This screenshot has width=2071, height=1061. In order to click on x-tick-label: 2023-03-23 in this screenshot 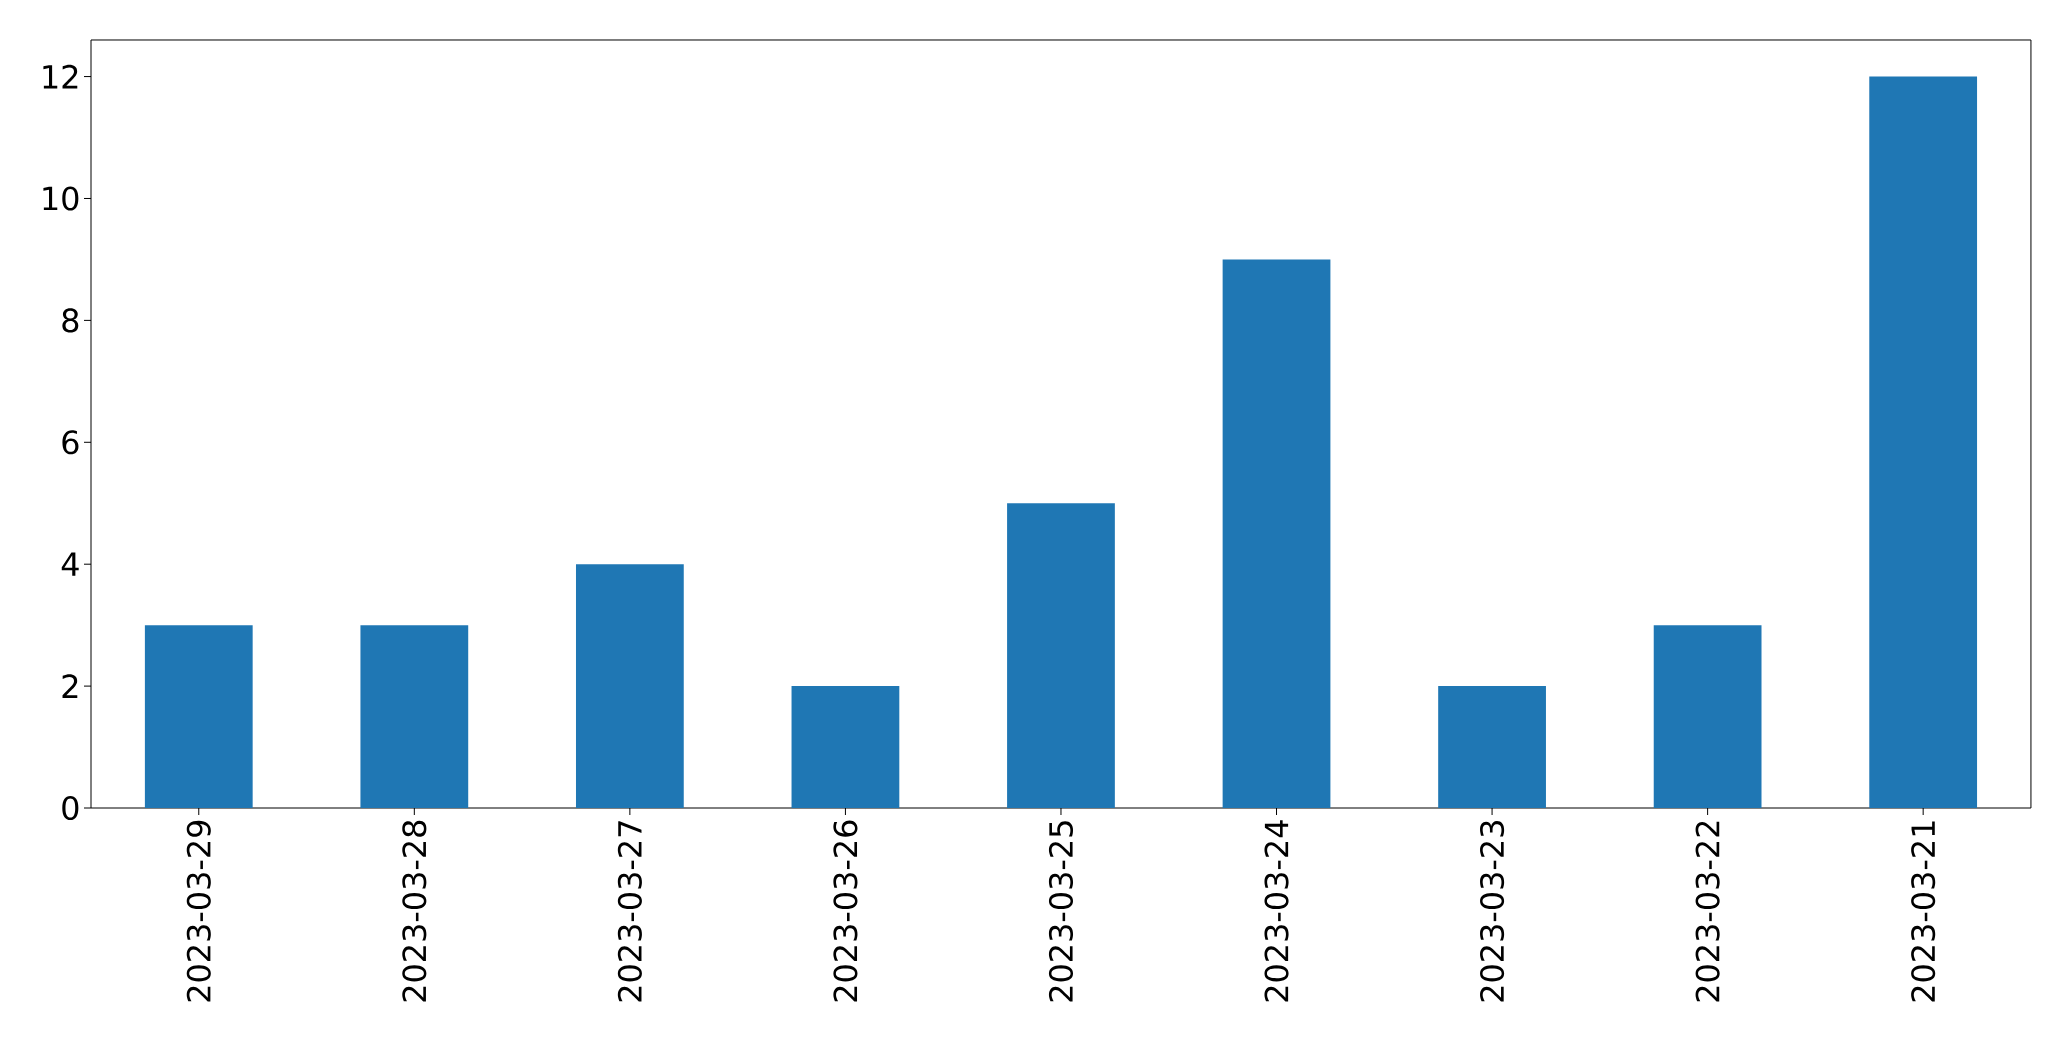, I will do `click(1492, 911)`.